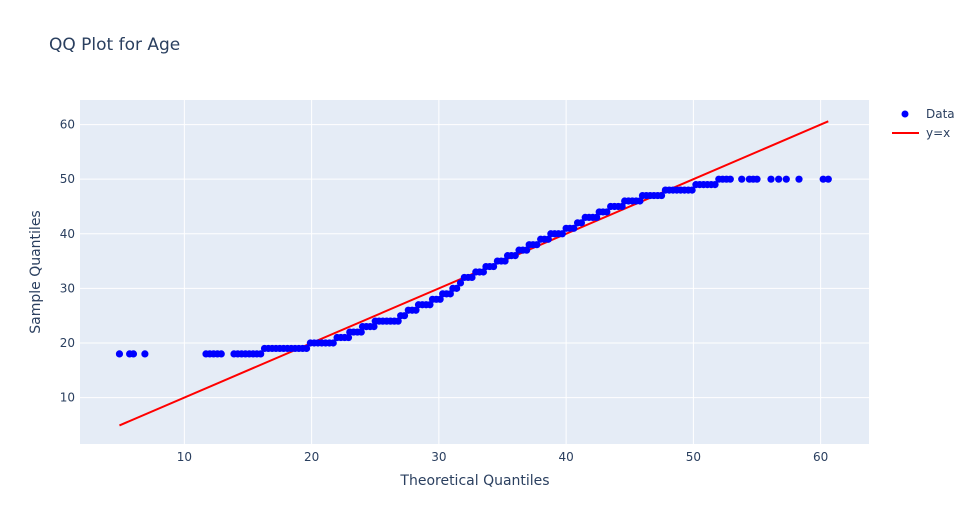  What do you see at coordinates (474, 481) in the screenshot?
I see `x-axis-title: Theoretical Quantiles` at bounding box center [474, 481].